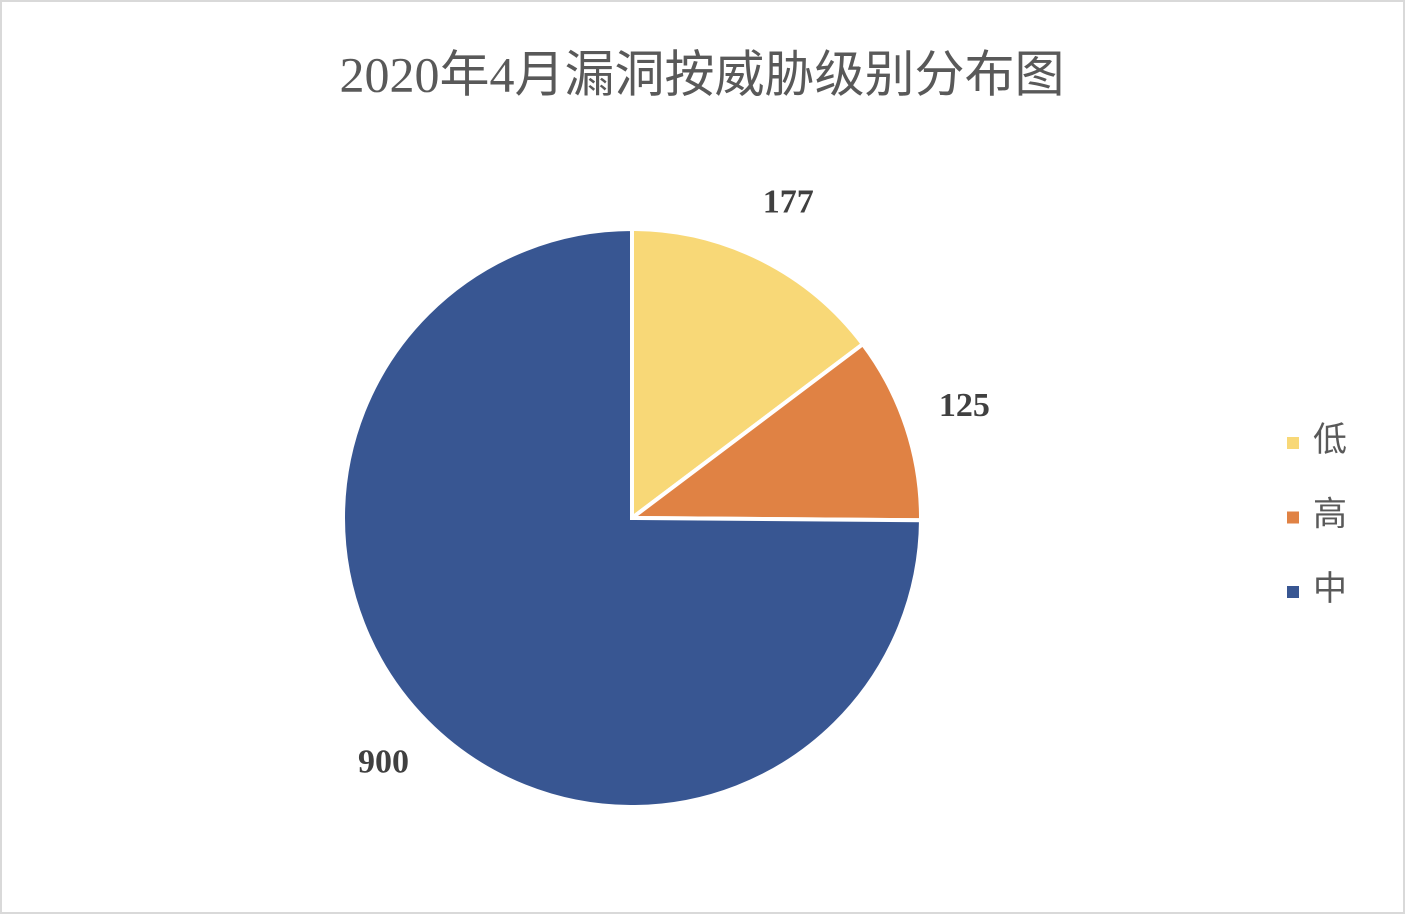 The width and height of the screenshot is (1406, 915). Describe the element at coordinates (702, 74) in the screenshot. I see `chart-title: 2020年4月漏洞按威胁级别分布图` at that location.